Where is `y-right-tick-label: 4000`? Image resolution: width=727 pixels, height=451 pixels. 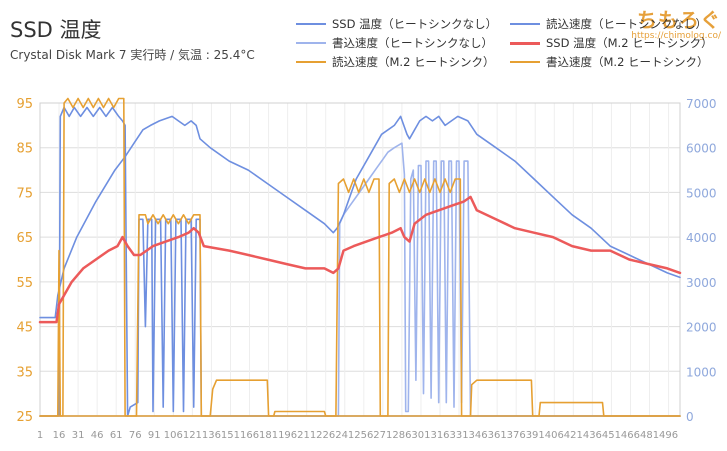 y-right-tick-label: 4000 is located at coordinates (701, 238).